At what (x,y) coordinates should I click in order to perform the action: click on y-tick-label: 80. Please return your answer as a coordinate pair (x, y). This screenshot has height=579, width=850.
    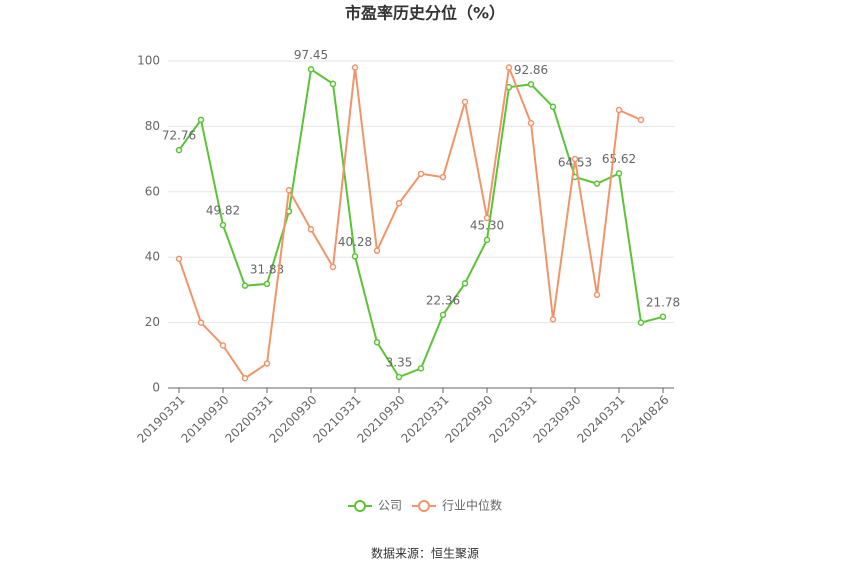
    Looking at the image, I should click on (152, 126).